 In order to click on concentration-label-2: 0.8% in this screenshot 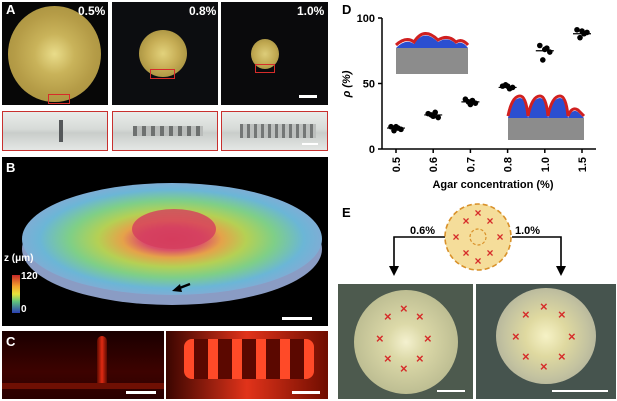, I will do `click(203, 11)`.